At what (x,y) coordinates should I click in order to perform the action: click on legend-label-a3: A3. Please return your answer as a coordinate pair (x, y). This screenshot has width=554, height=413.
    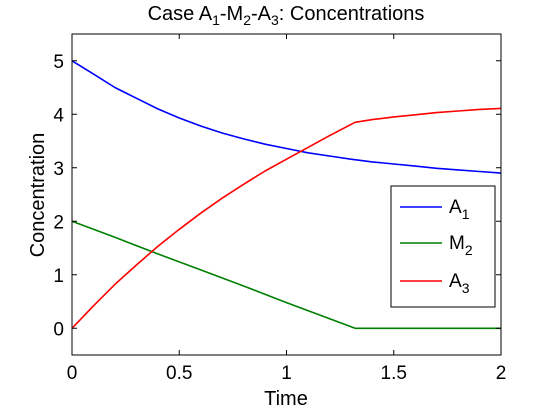
    Looking at the image, I should click on (459, 283).